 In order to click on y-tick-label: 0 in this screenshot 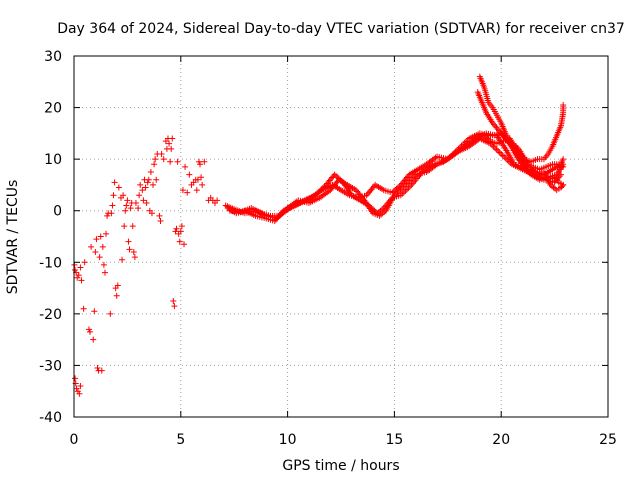, I will do `click(57, 212)`.